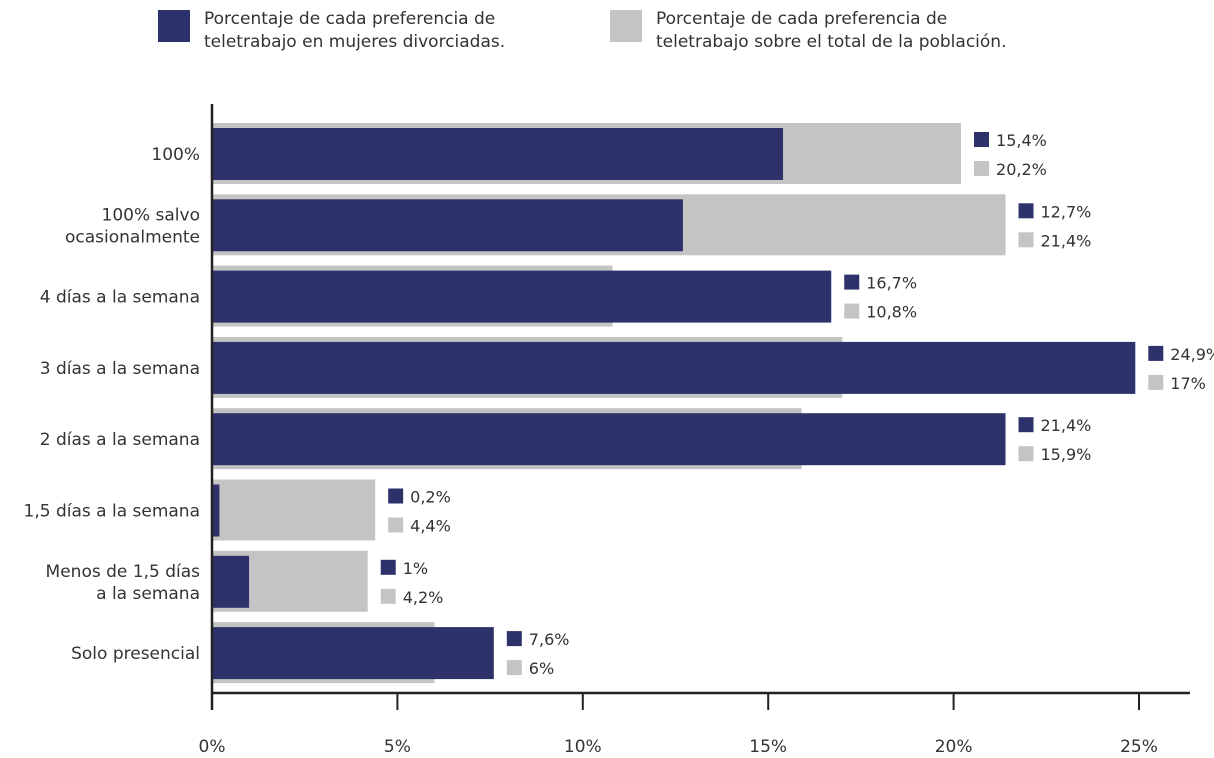 This screenshot has height=758, width=1214. Describe the element at coordinates (1021, 140) in the screenshot. I see `value-label-divorced-0: 15,4%` at that location.